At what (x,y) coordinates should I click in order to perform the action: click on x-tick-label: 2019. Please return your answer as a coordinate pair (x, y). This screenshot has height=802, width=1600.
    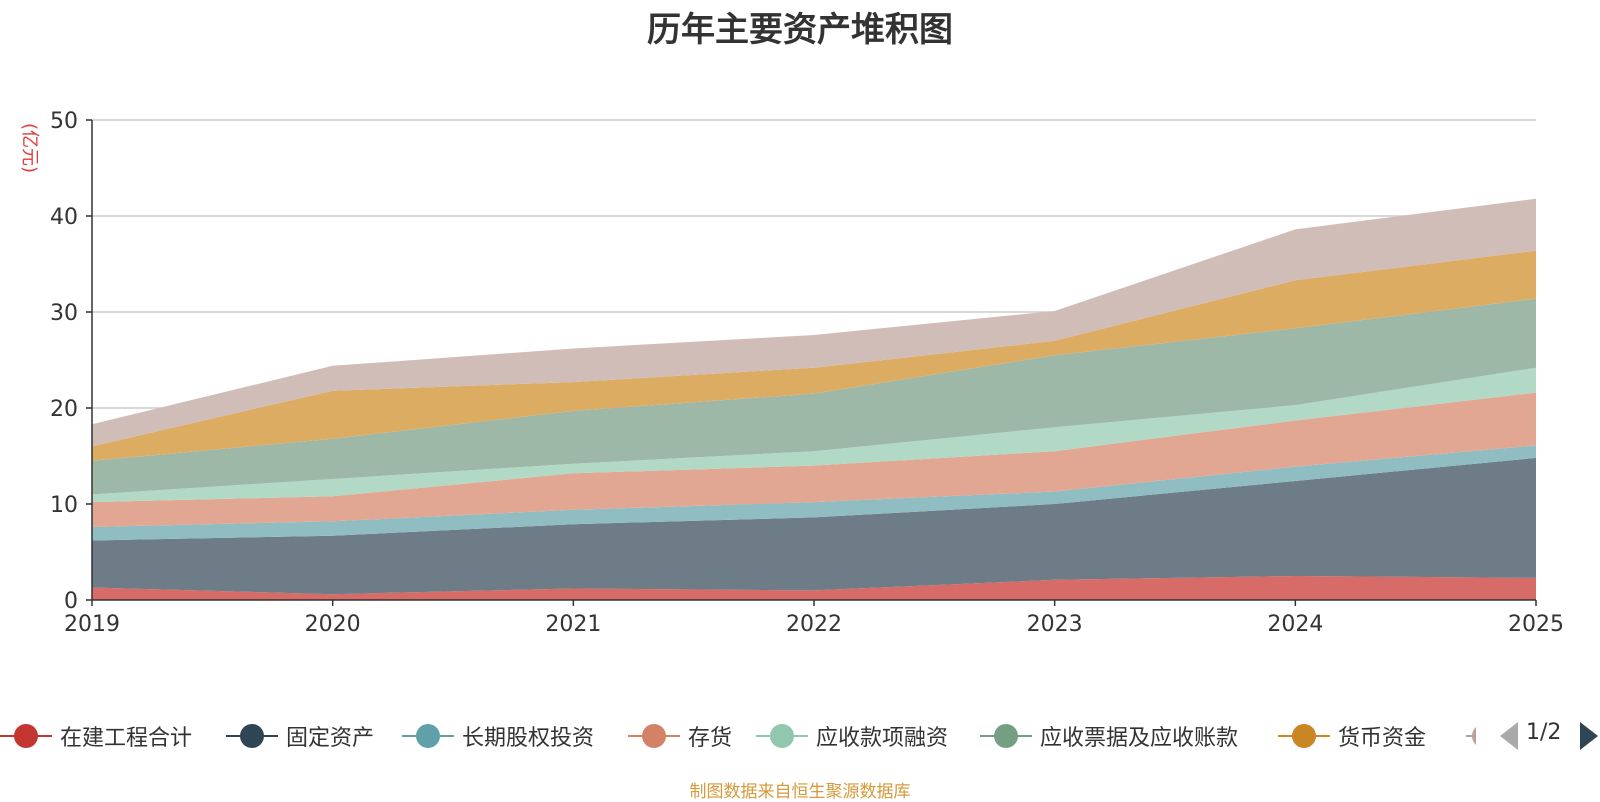
    Looking at the image, I should click on (92, 624).